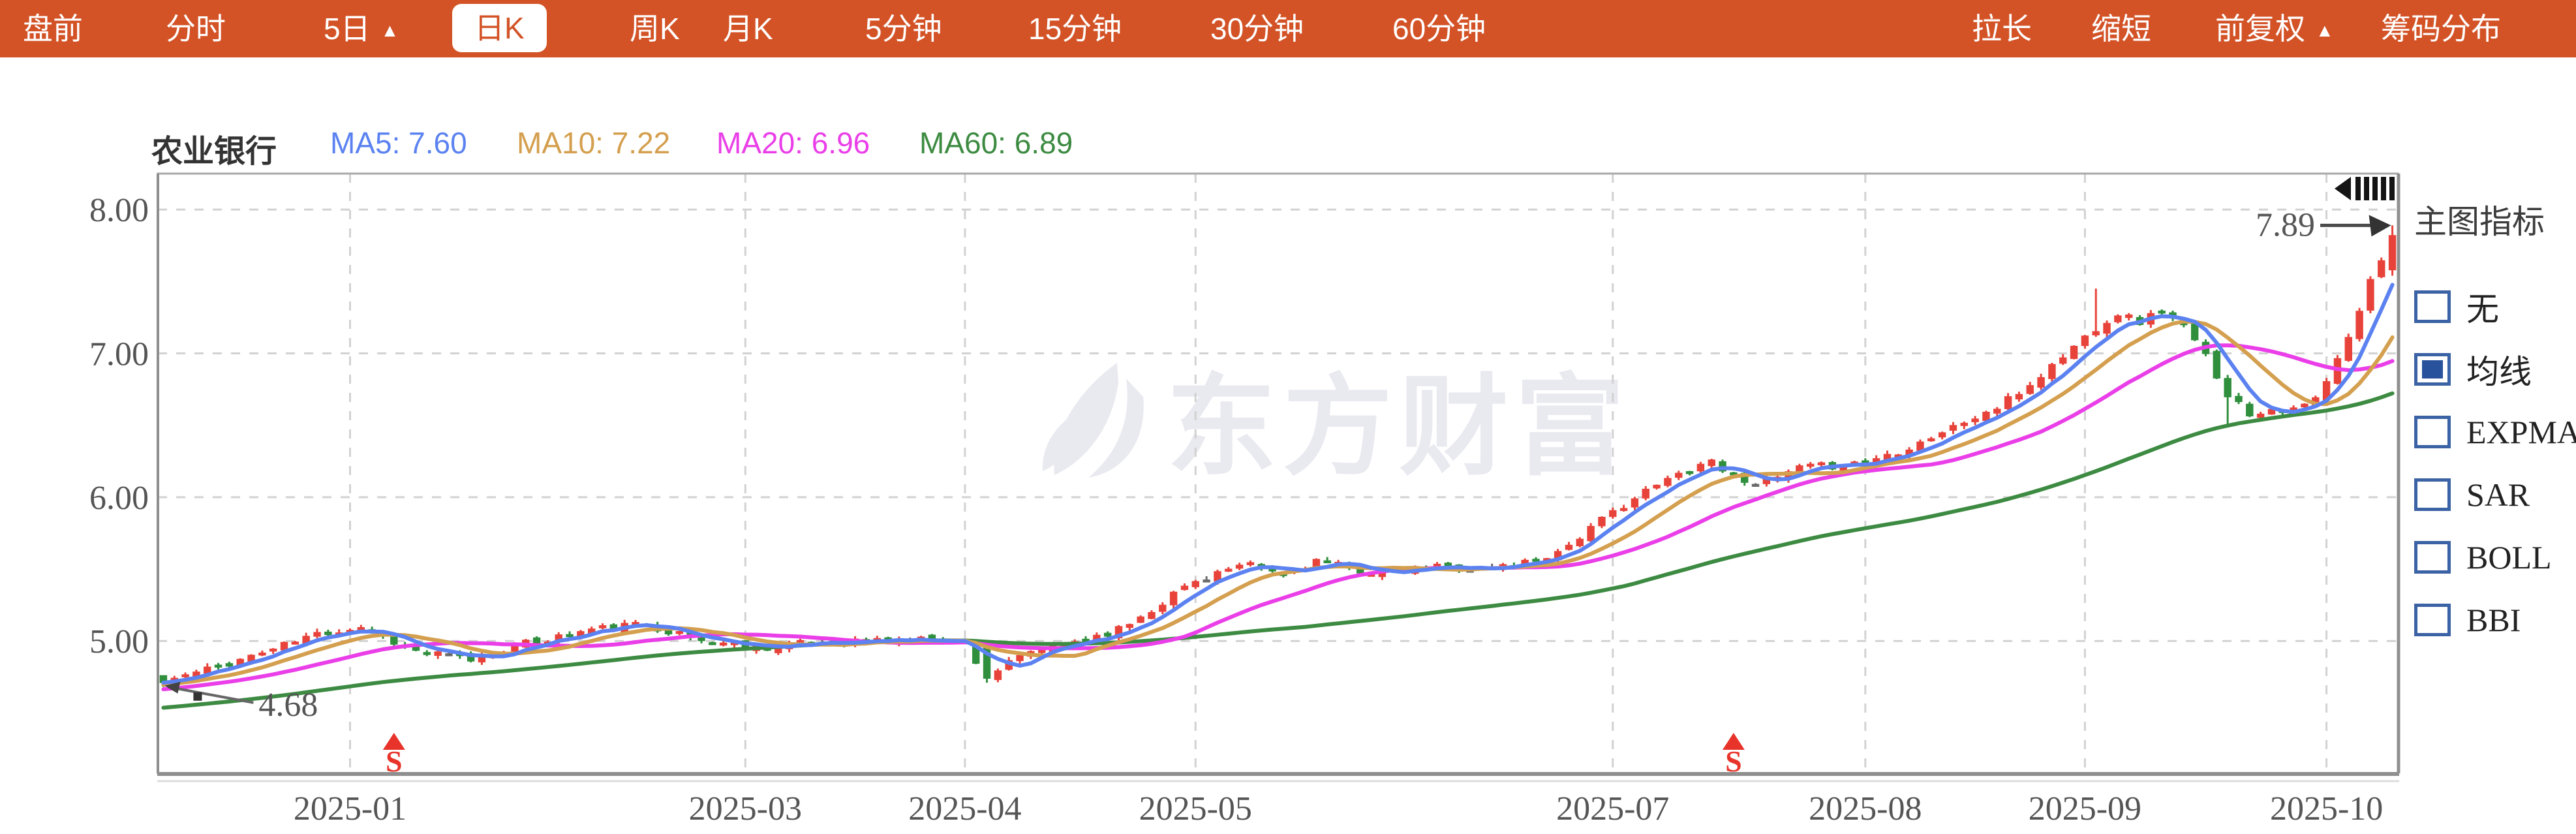 The height and width of the screenshot is (834, 2576). Describe the element at coordinates (2509, 557) in the screenshot. I see `indicator-option-label: BOLL` at that location.